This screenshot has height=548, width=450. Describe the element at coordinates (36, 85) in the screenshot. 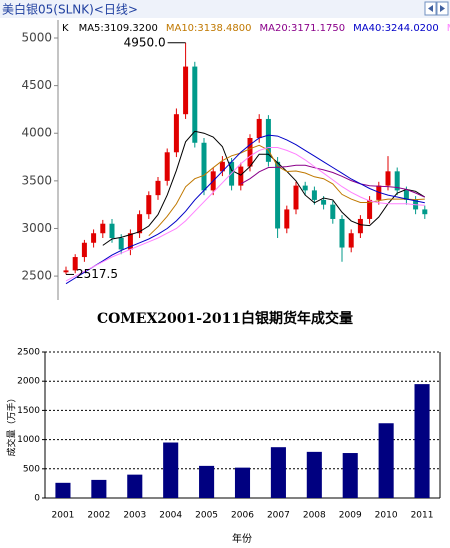

I see `y-tick-label: 4500` at that location.